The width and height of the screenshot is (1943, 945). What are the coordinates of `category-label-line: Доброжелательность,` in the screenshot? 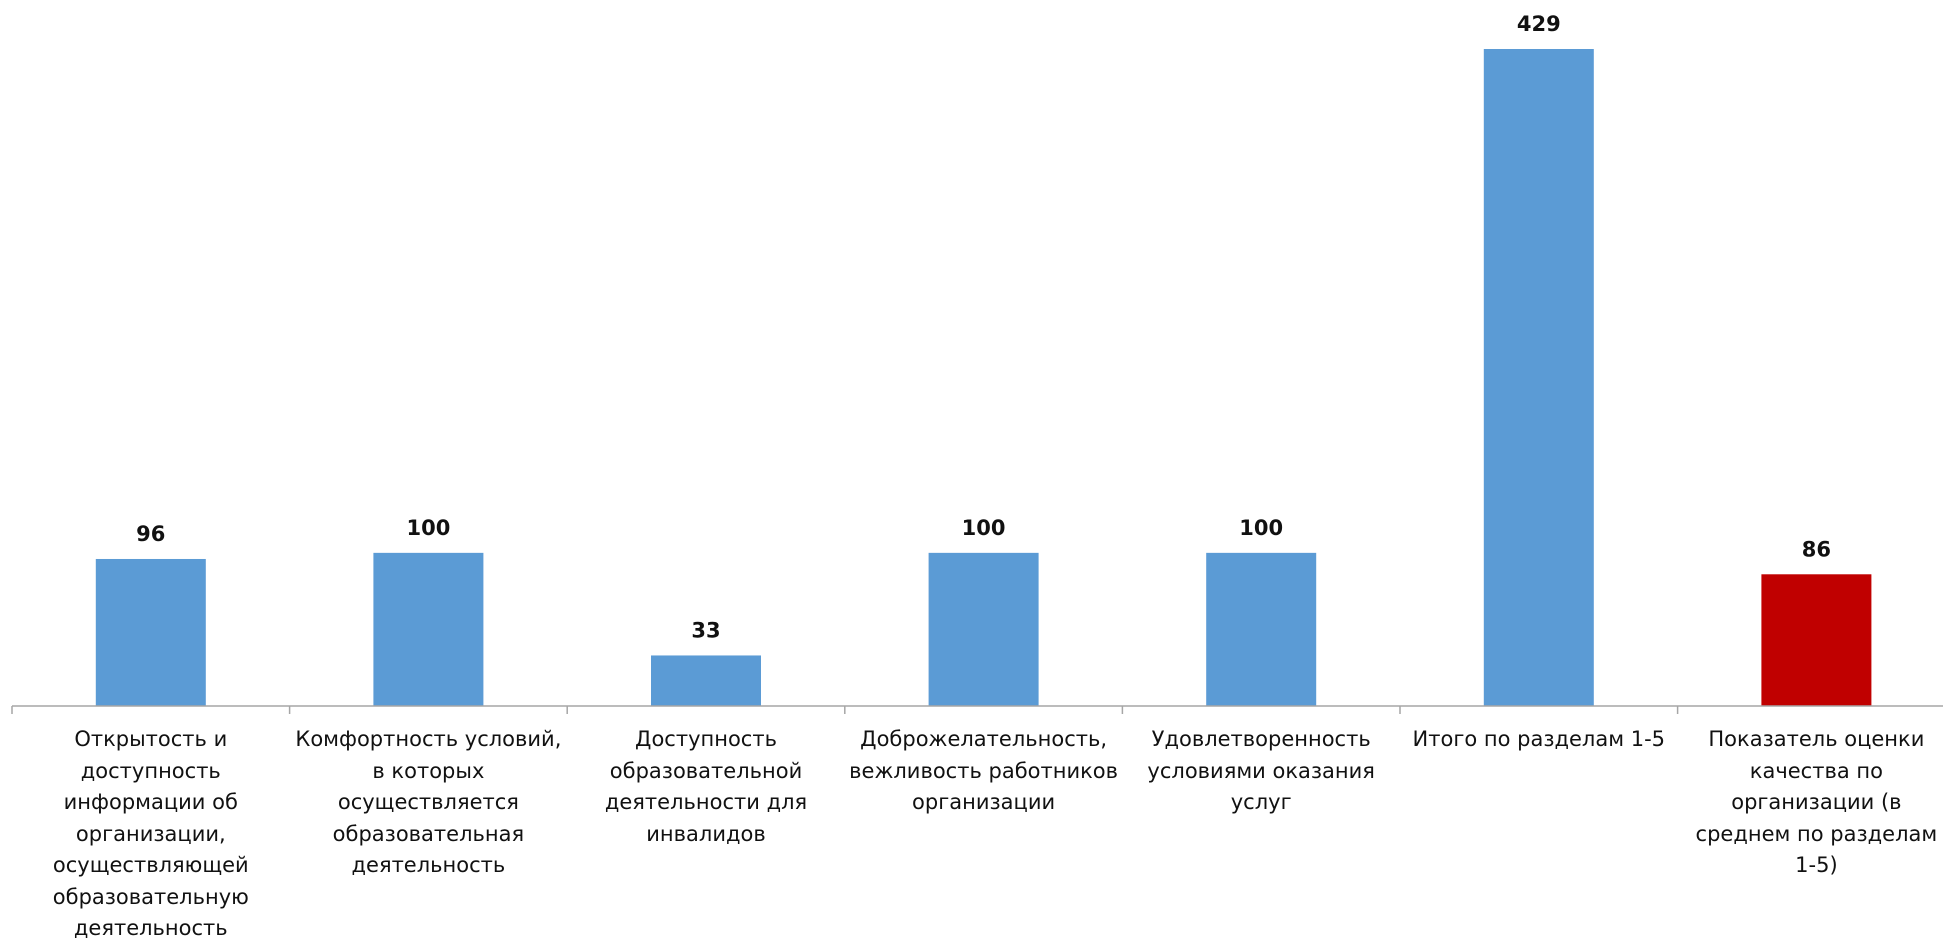 It's located at (984, 739).